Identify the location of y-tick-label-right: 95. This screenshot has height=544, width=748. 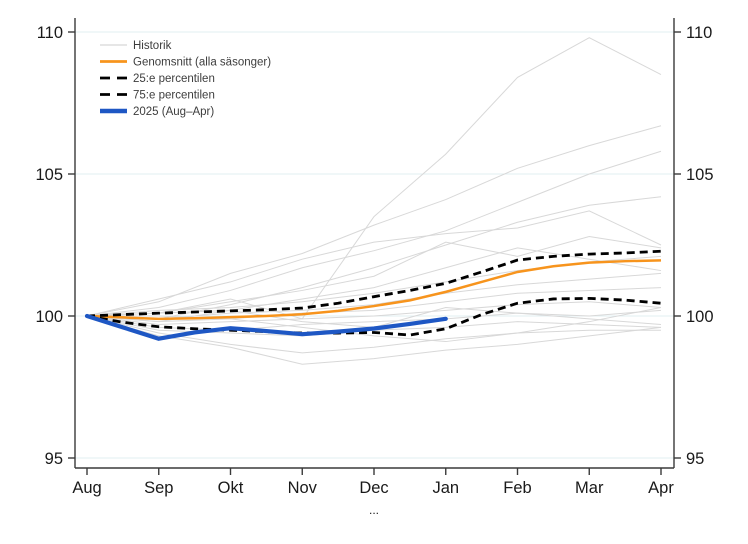
(695, 459).